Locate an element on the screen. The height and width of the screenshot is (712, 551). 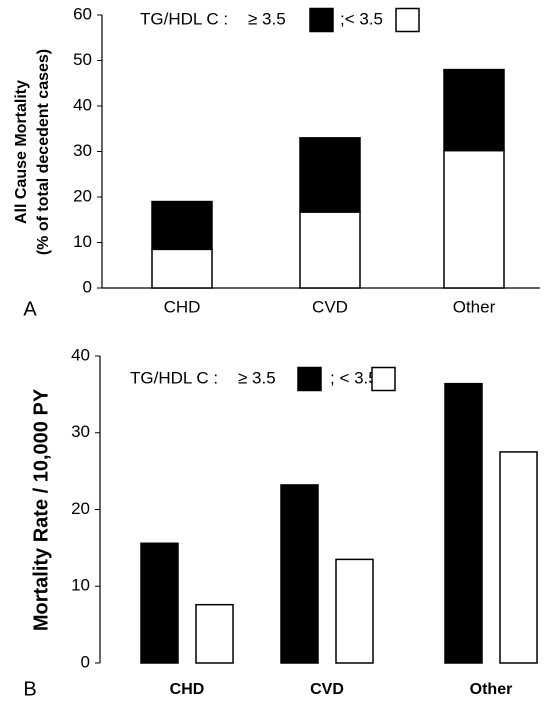
legend-label: ; < 3.5 is located at coordinates (354, 377).